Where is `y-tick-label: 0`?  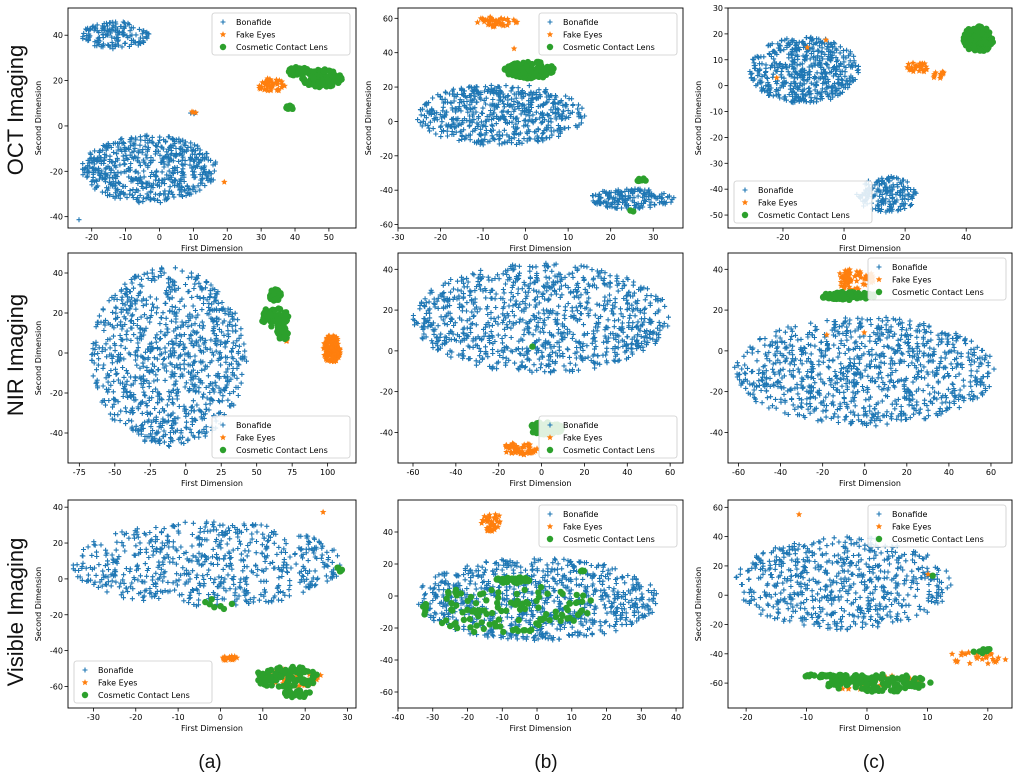
y-tick-label: 0 is located at coordinates (60, 353).